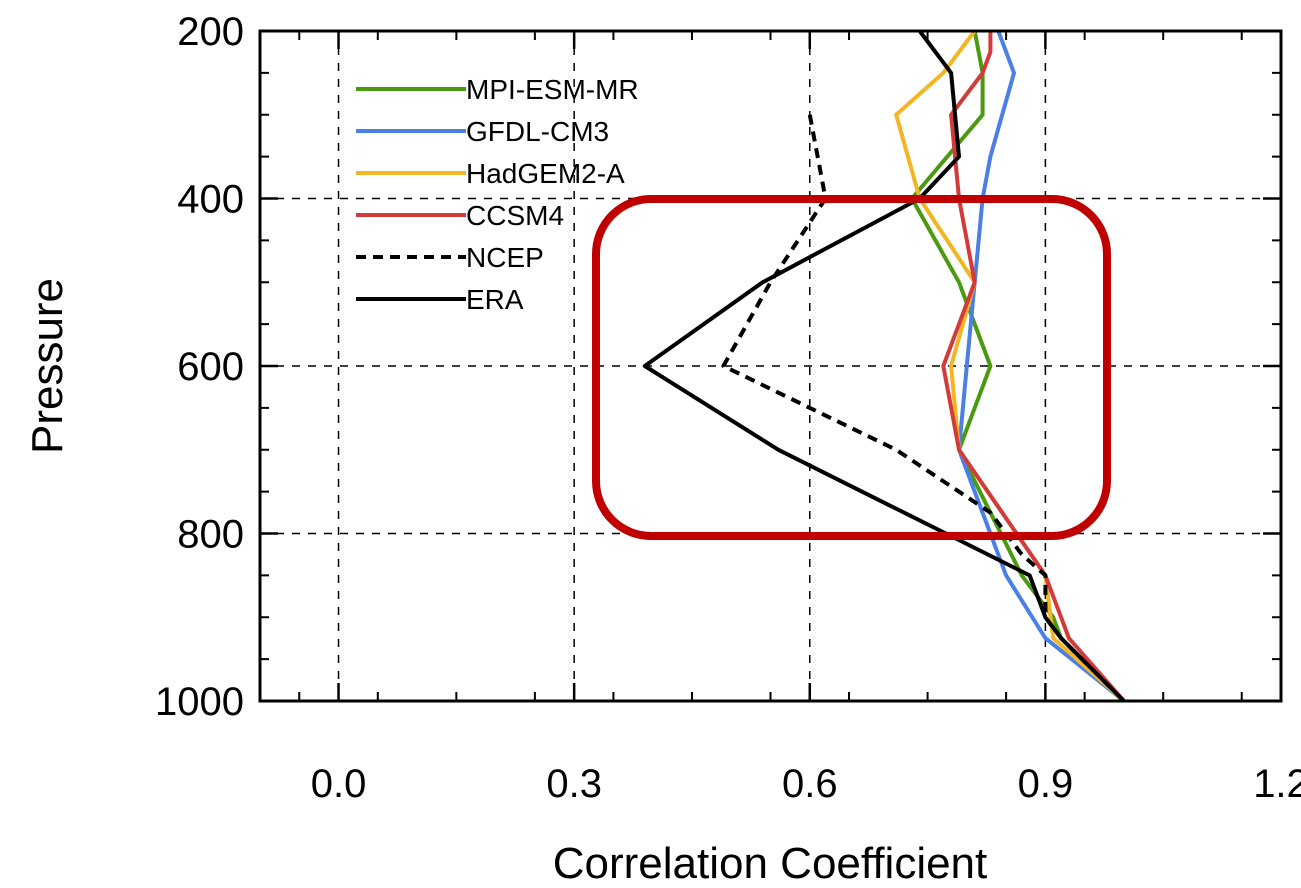 The width and height of the screenshot is (1301, 888). Describe the element at coordinates (515, 215) in the screenshot. I see `legend-label: CCSM4` at that location.